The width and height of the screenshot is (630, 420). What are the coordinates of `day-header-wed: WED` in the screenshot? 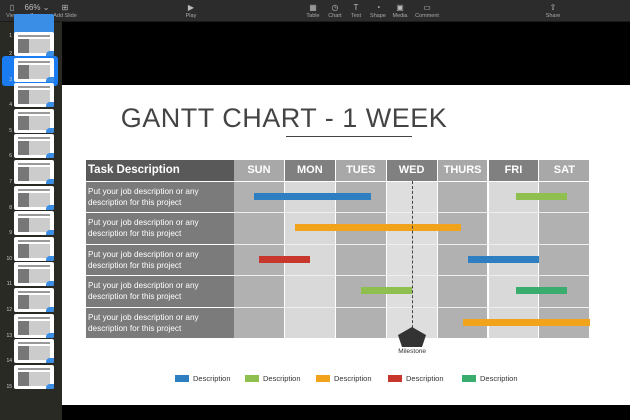 It's located at (411, 170).